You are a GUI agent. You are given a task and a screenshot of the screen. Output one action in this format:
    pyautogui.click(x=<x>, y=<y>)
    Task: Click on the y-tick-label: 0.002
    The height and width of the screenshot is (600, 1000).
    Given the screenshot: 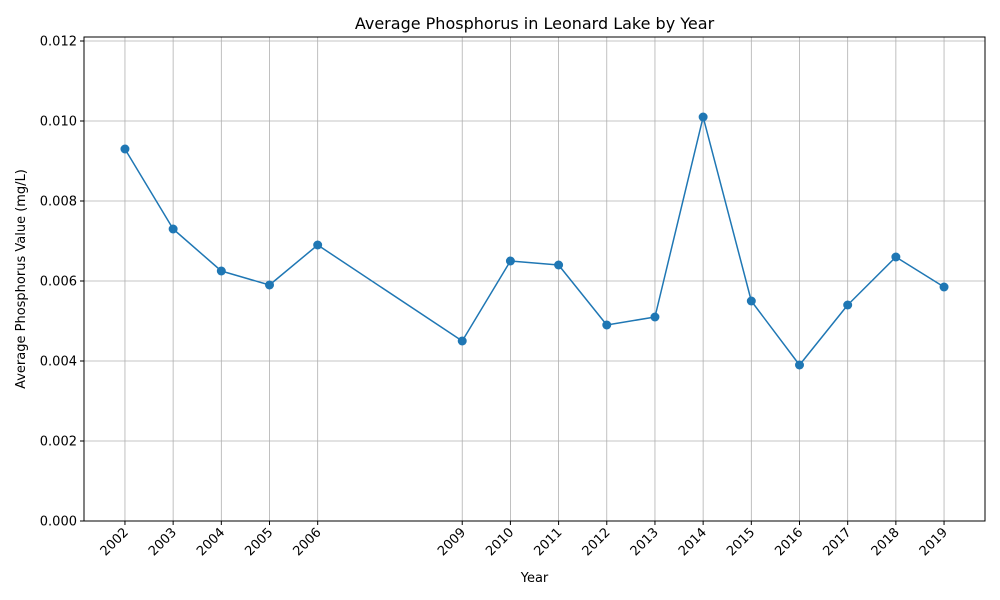 What is the action you would take?
    pyautogui.click(x=58, y=442)
    